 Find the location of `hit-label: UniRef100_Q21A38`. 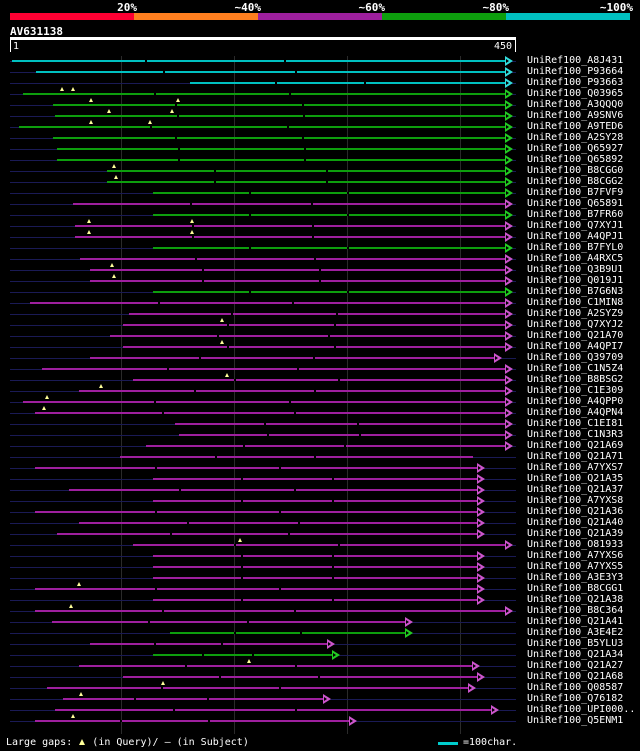

hit-label: UniRef100_Q21A38 is located at coordinates (575, 599).